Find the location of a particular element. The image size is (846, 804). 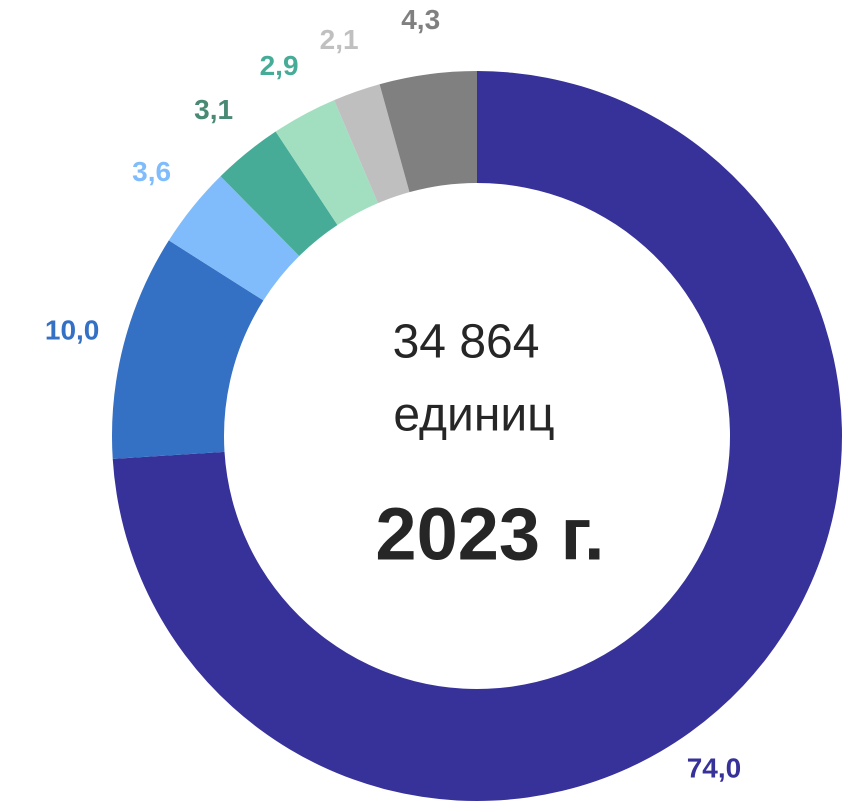

data-label: 4,3 is located at coordinates (420, 19).